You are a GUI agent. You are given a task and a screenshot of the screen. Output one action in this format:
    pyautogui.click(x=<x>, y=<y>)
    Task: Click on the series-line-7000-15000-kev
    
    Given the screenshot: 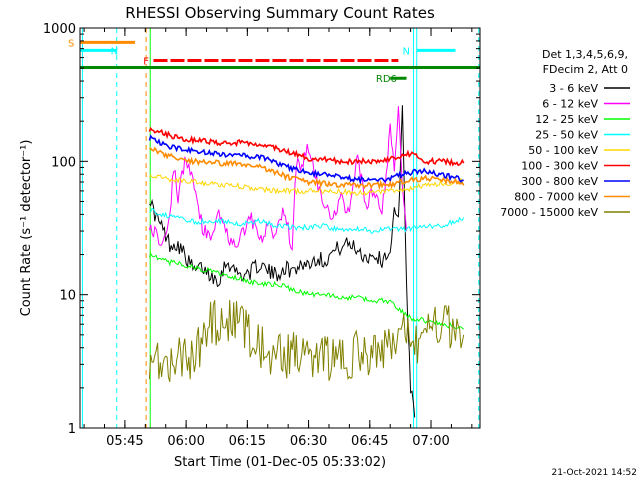 What is the action you would take?
    pyautogui.click(x=306, y=341)
    